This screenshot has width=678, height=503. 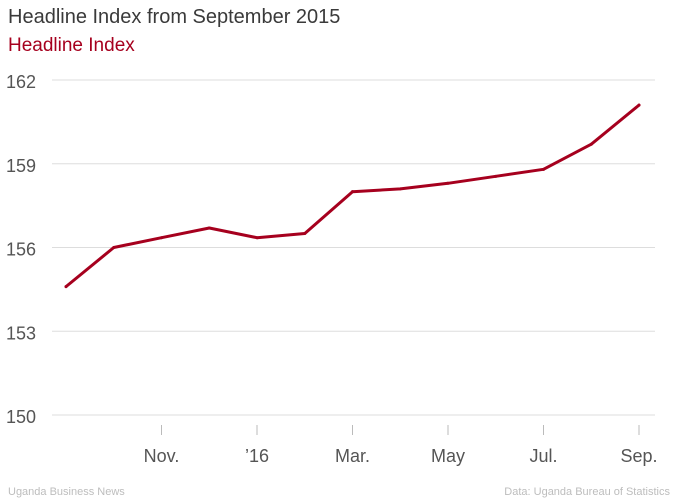 What do you see at coordinates (66, 492) in the screenshot?
I see `footer-source-left: Uganda Business News` at bounding box center [66, 492].